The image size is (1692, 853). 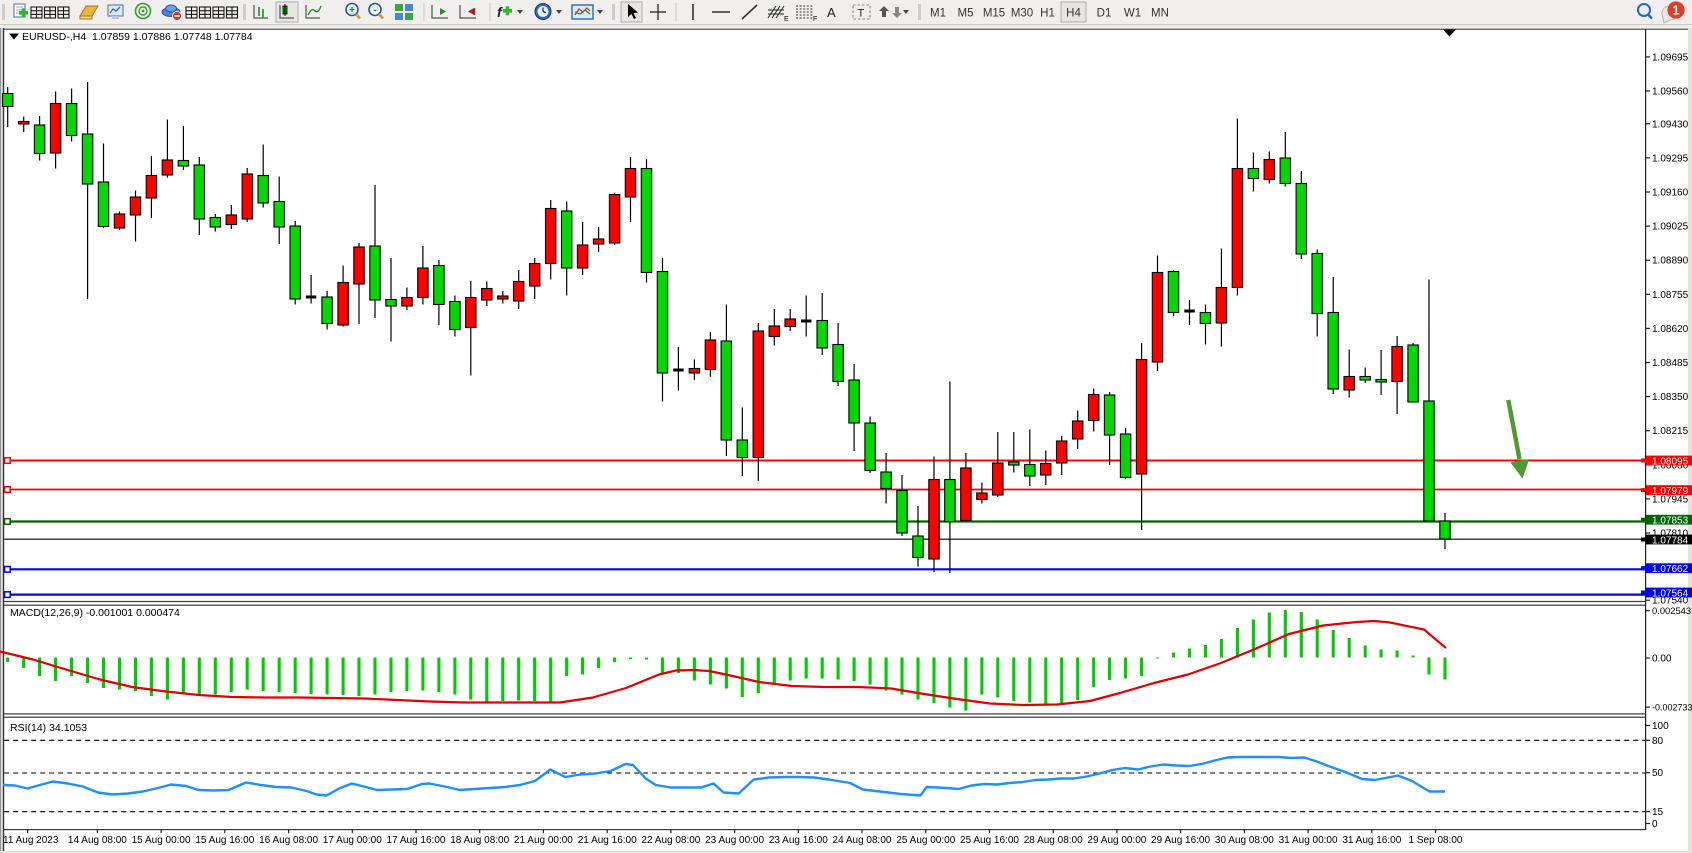 What do you see at coordinates (1670, 124) in the screenshot?
I see `svg-text: 1.09430` at bounding box center [1670, 124].